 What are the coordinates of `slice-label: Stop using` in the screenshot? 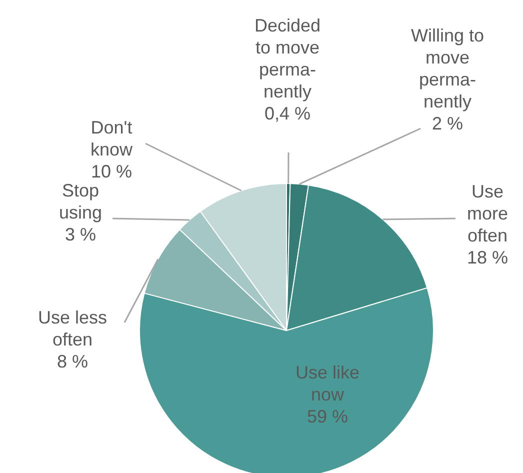 It's located at (80, 201).